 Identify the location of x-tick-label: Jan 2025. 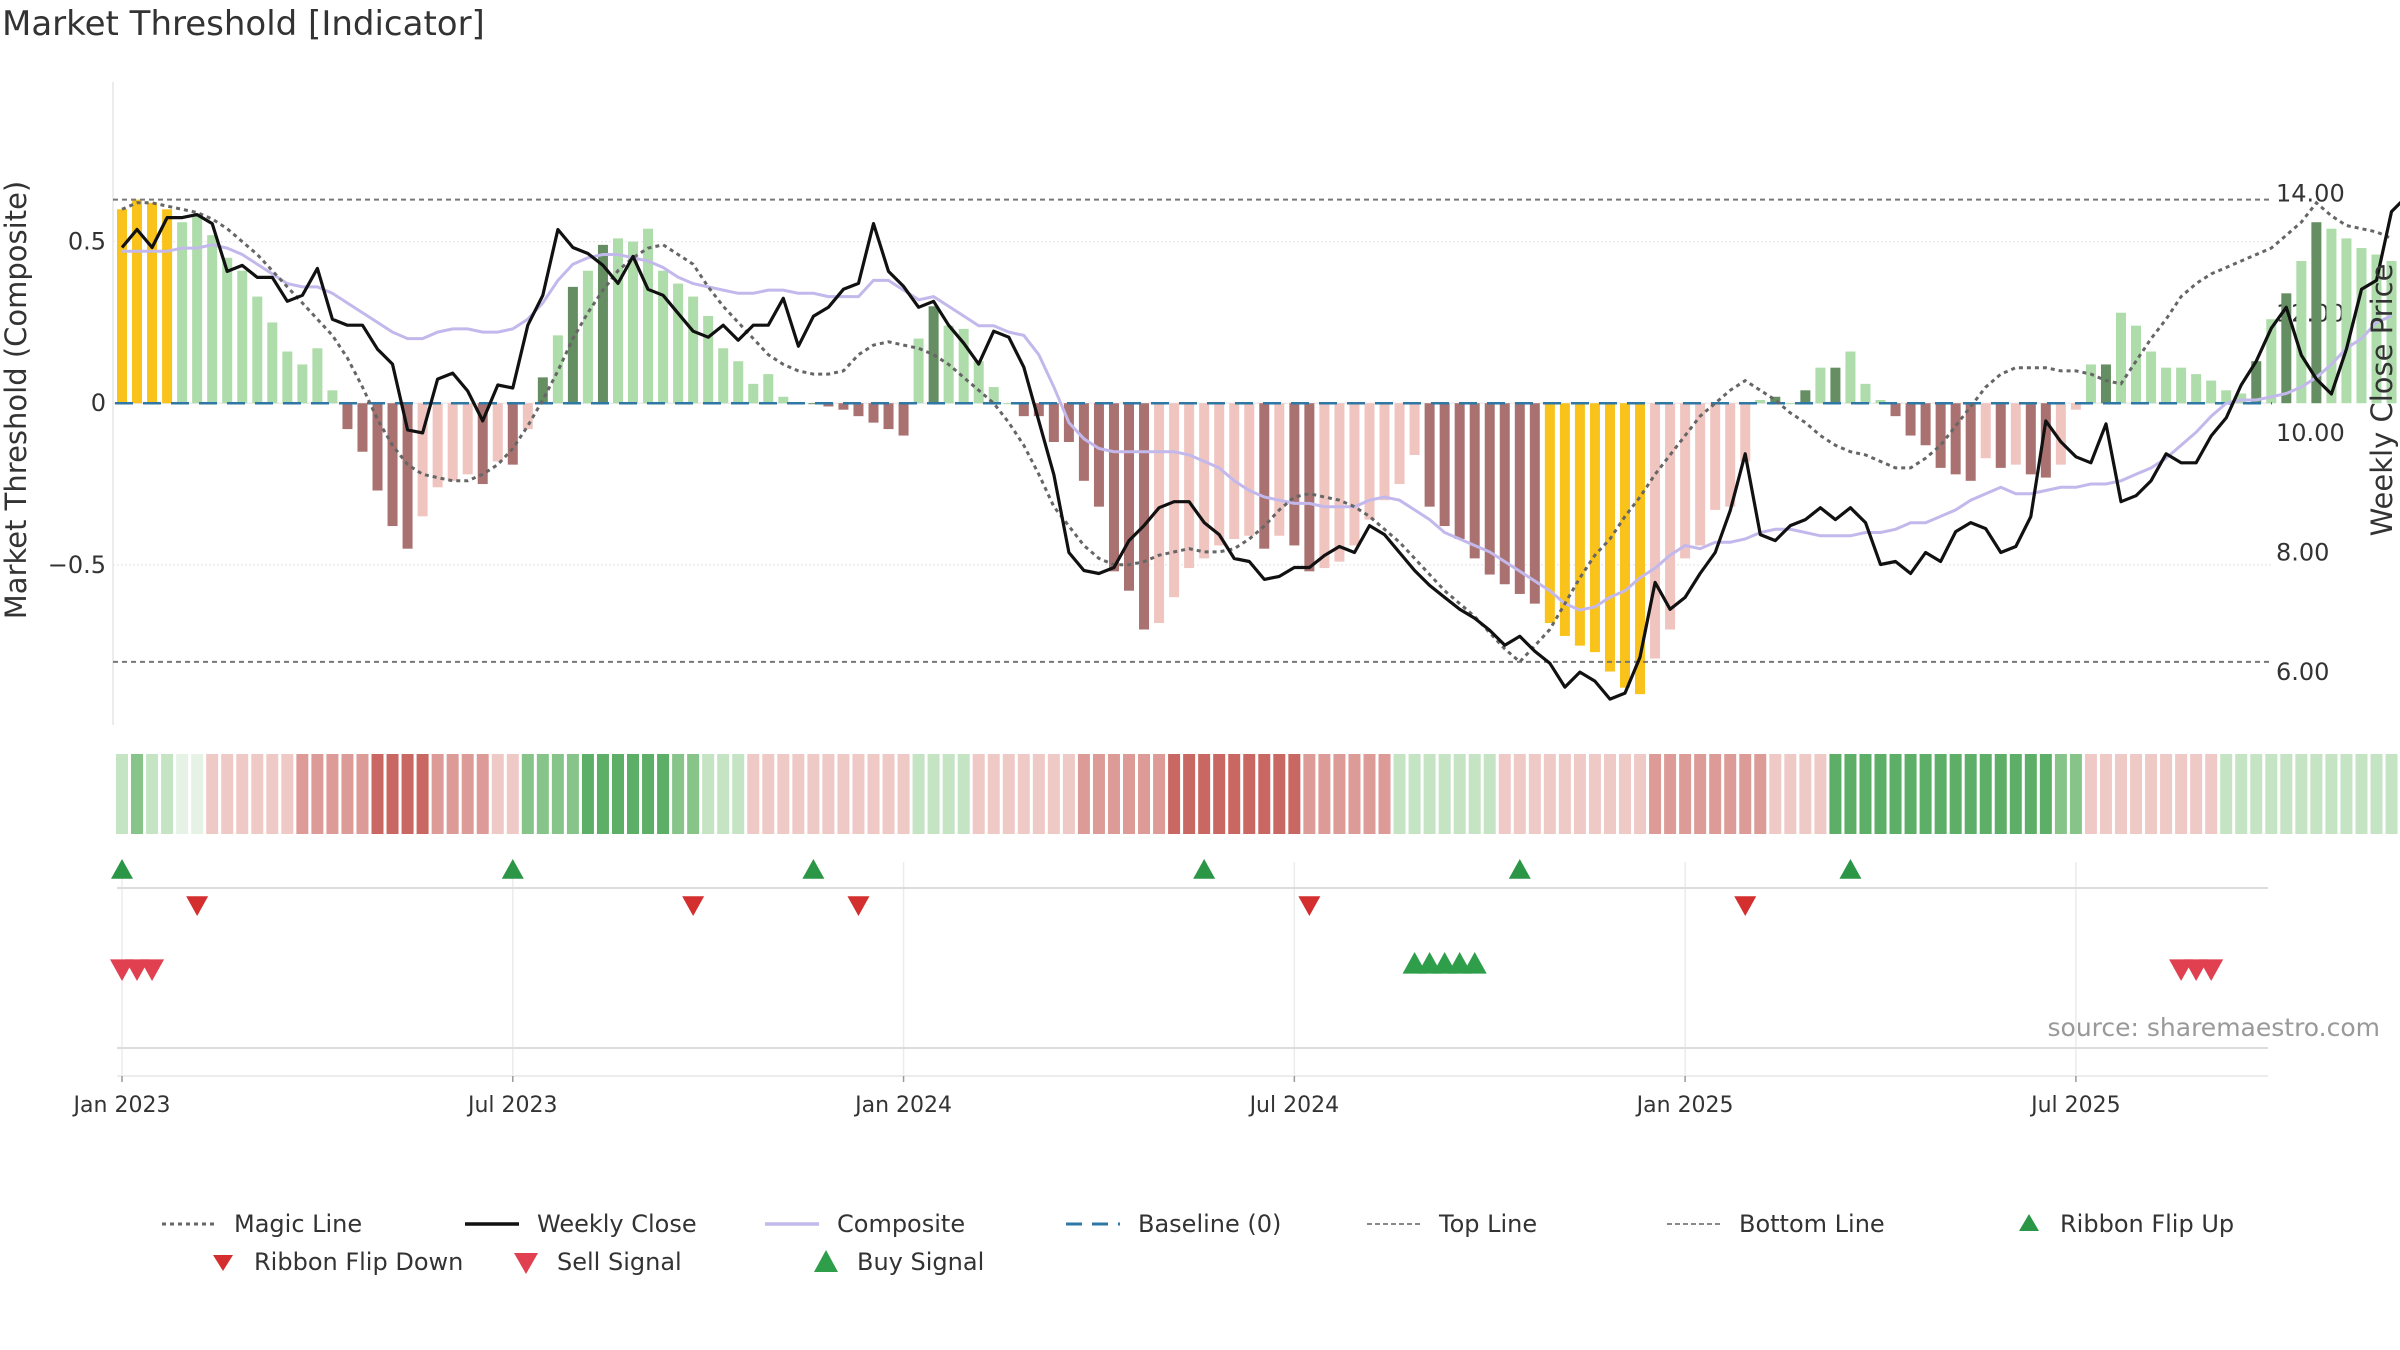
(1684, 1105).